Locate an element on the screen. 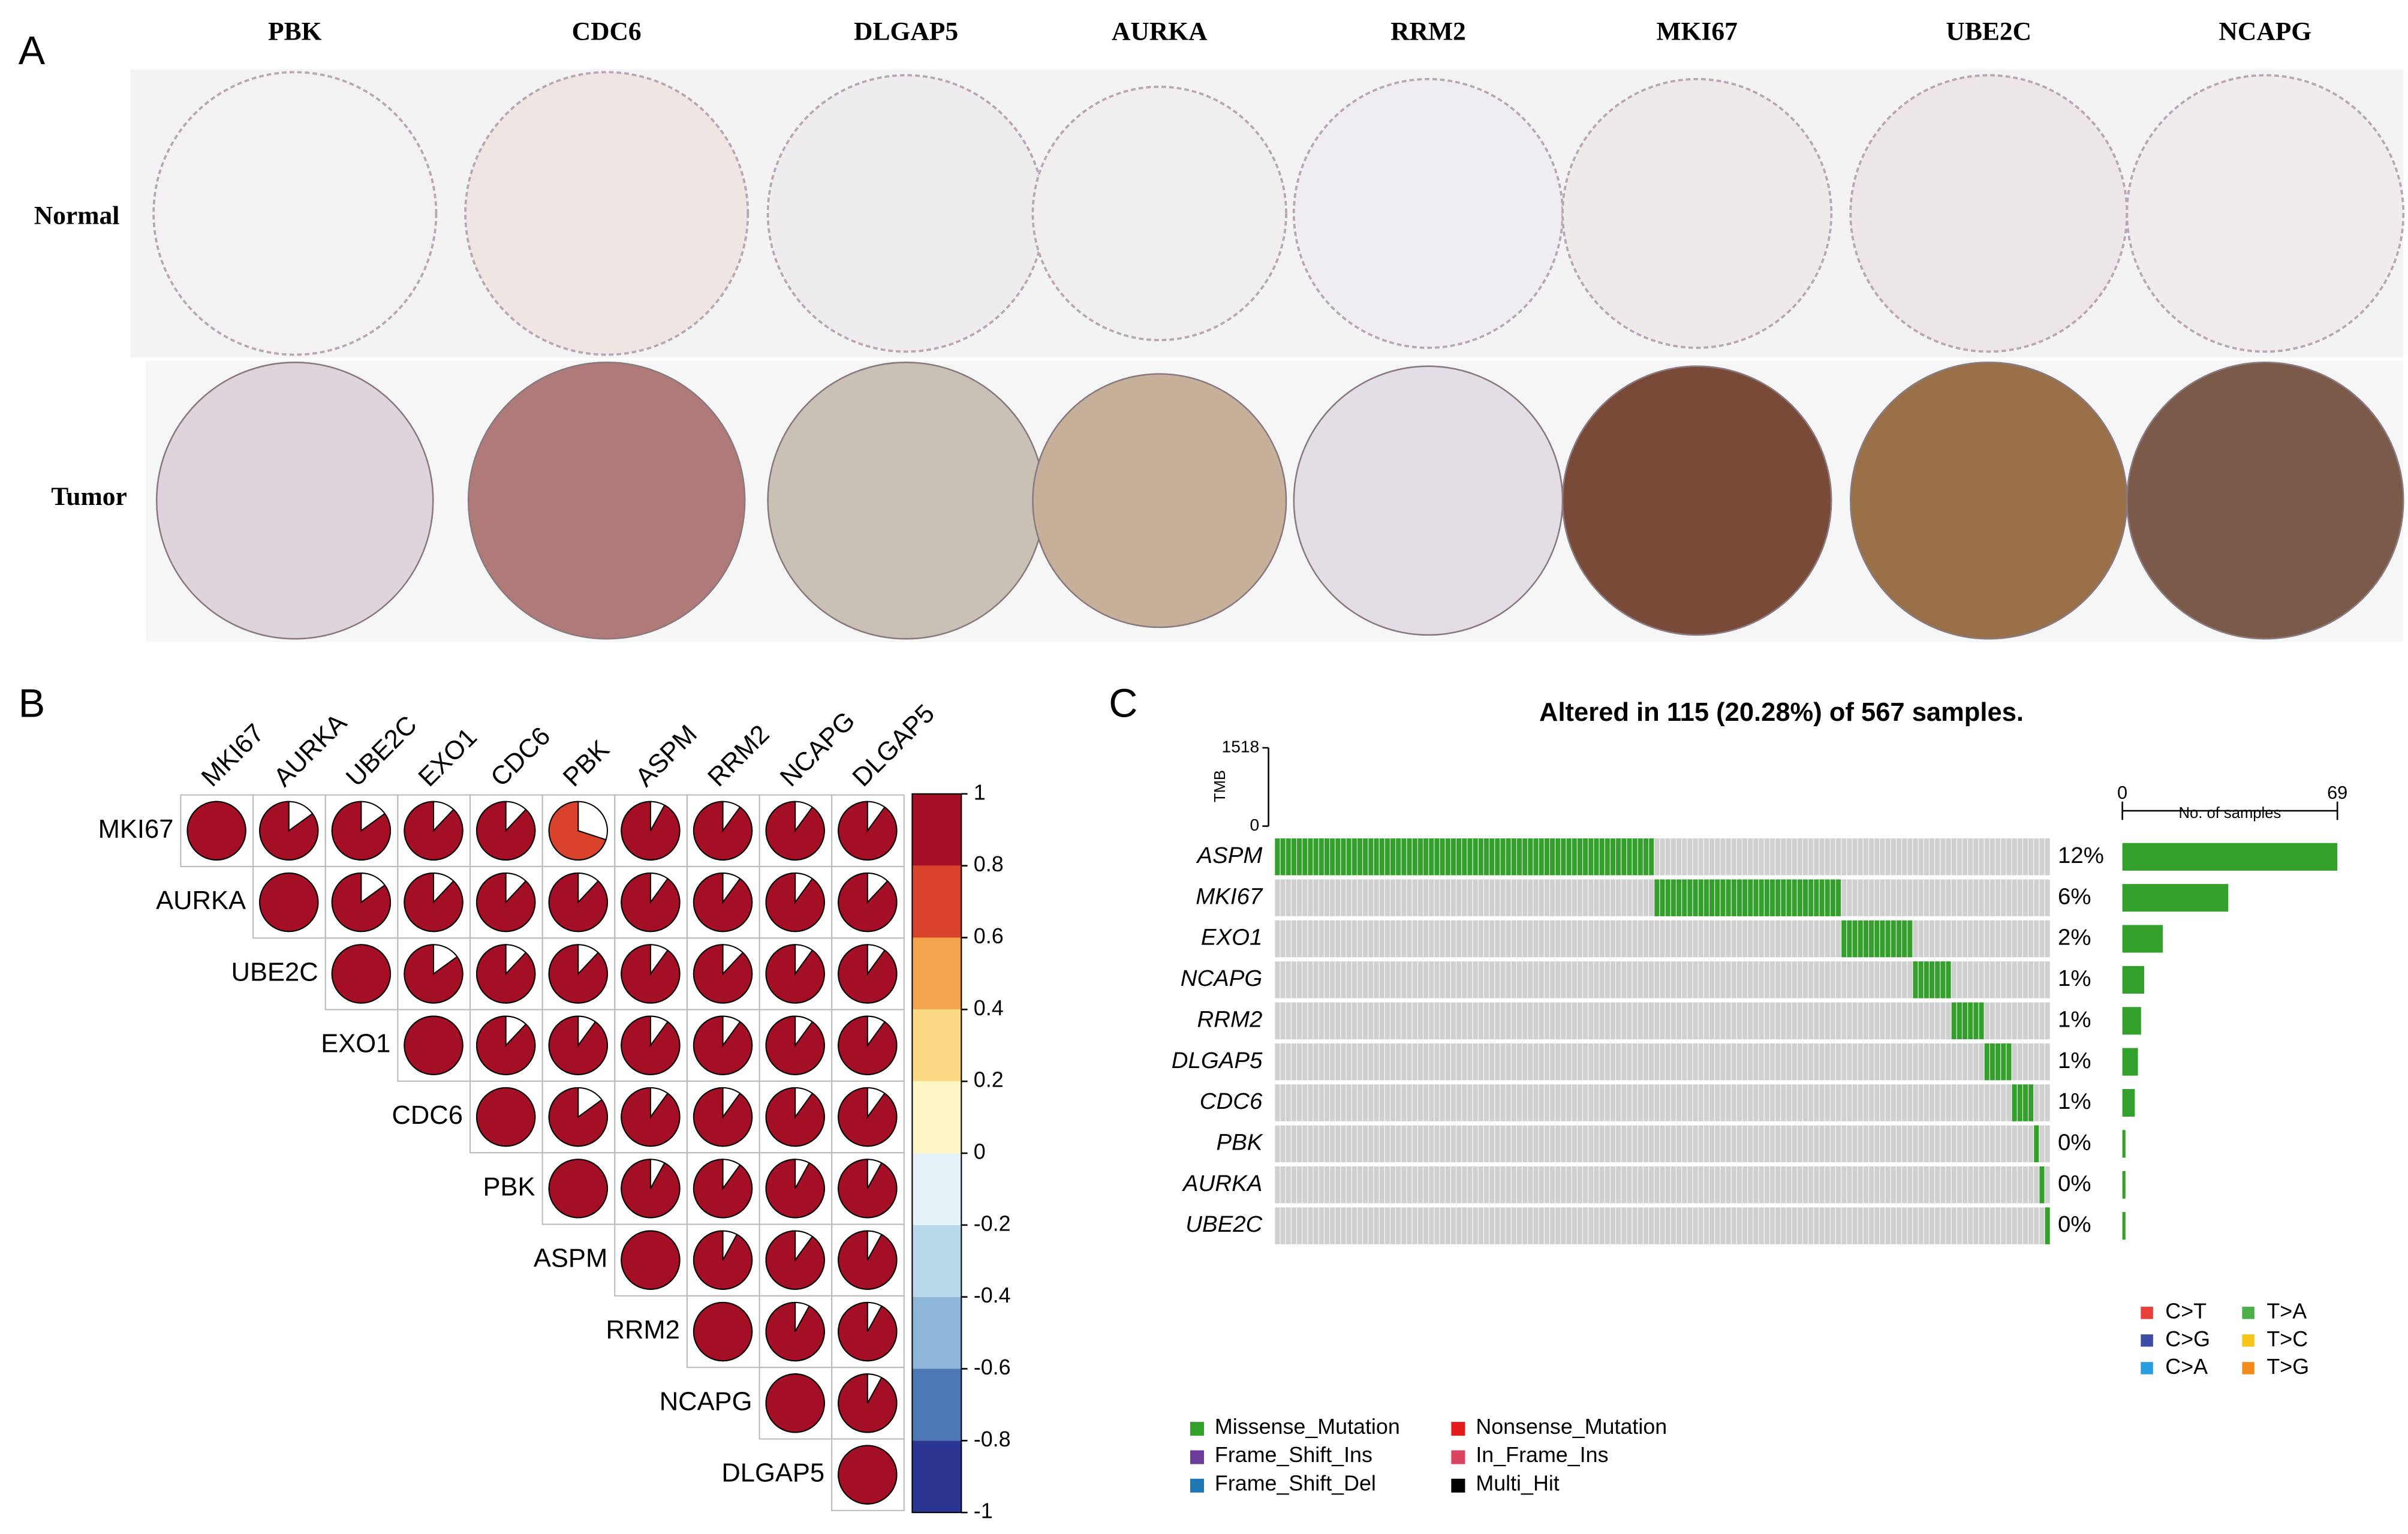 The width and height of the screenshot is (2408, 1534). legend-label: In_Frame_Ins is located at coordinates (1542, 1455).